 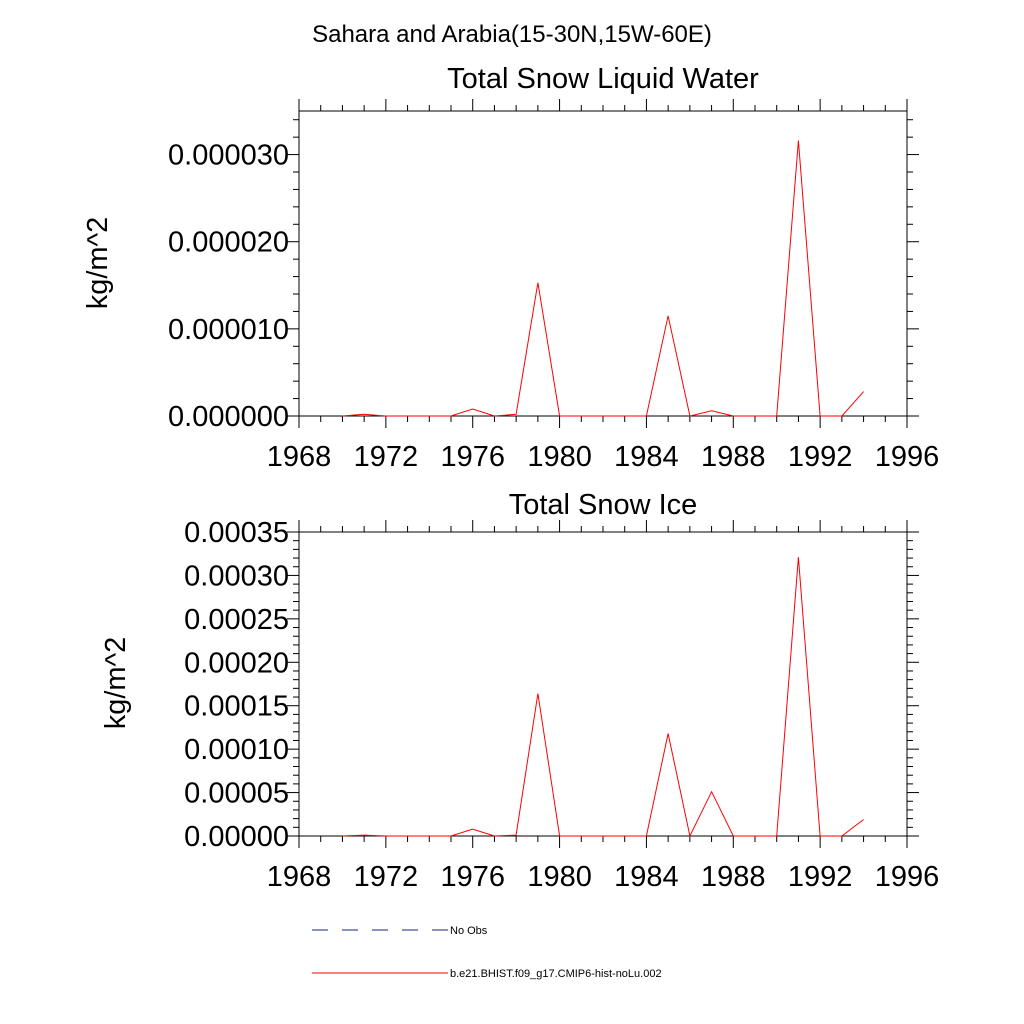 I want to click on figure-title: Sahara and Arabia(15-30N,15W-60E), so click(x=512, y=34).